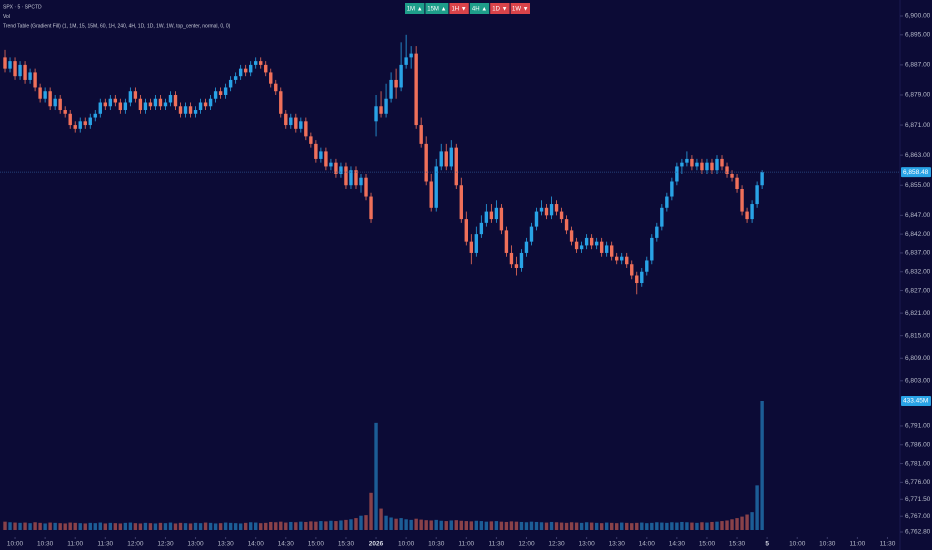 Image resolution: width=932 pixels, height=550 pixels. I want to click on y-tick-label: 6,821.00, so click(918, 313).